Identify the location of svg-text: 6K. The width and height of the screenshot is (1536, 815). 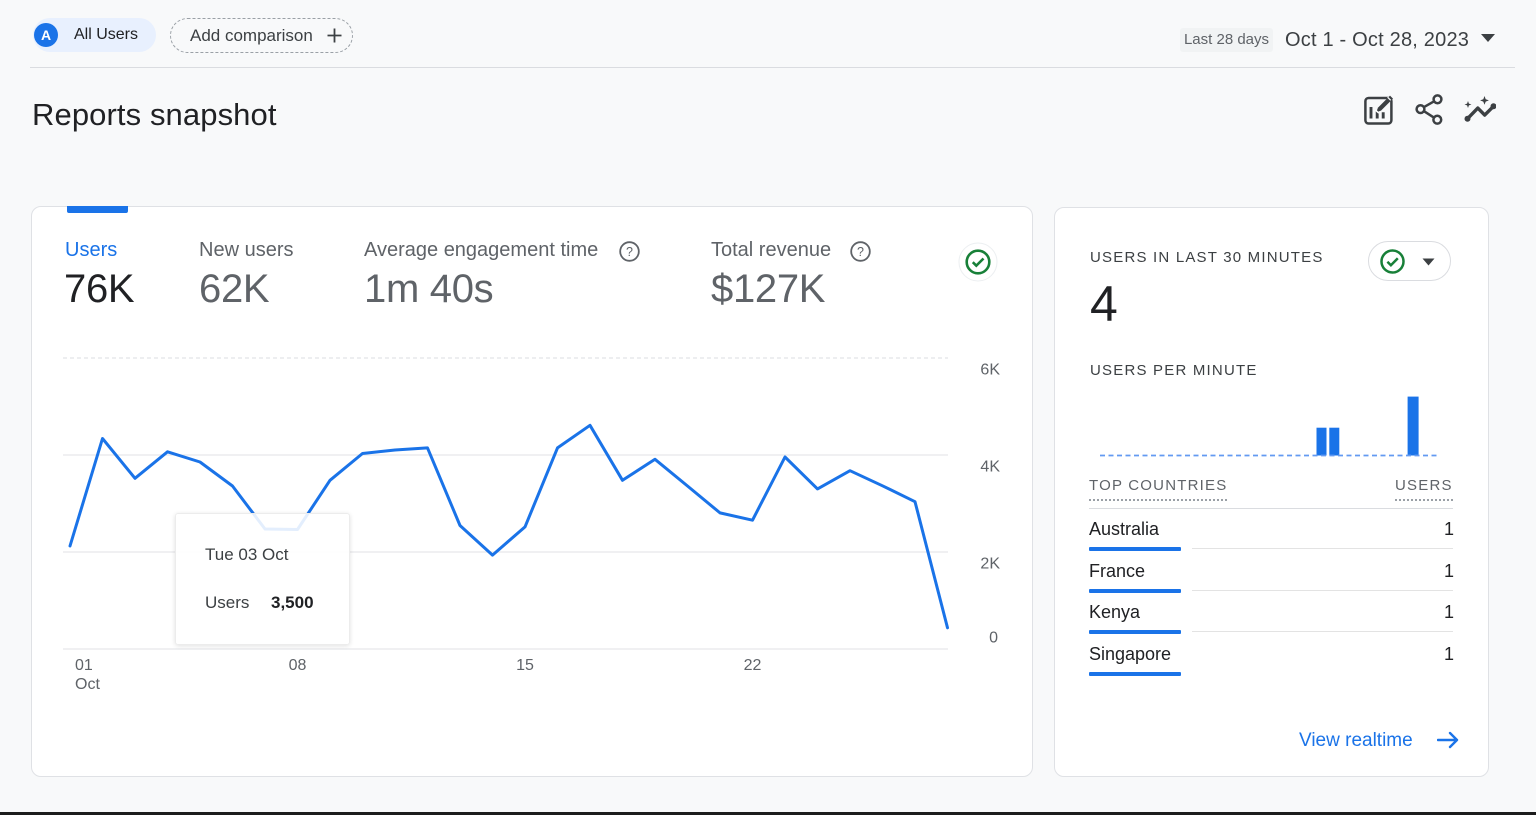
(990, 370).